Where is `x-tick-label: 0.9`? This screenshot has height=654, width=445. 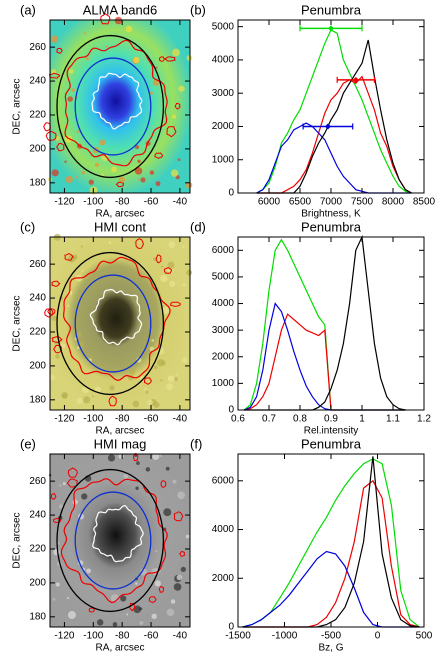
x-tick-label: 0.9 is located at coordinates (331, 419).